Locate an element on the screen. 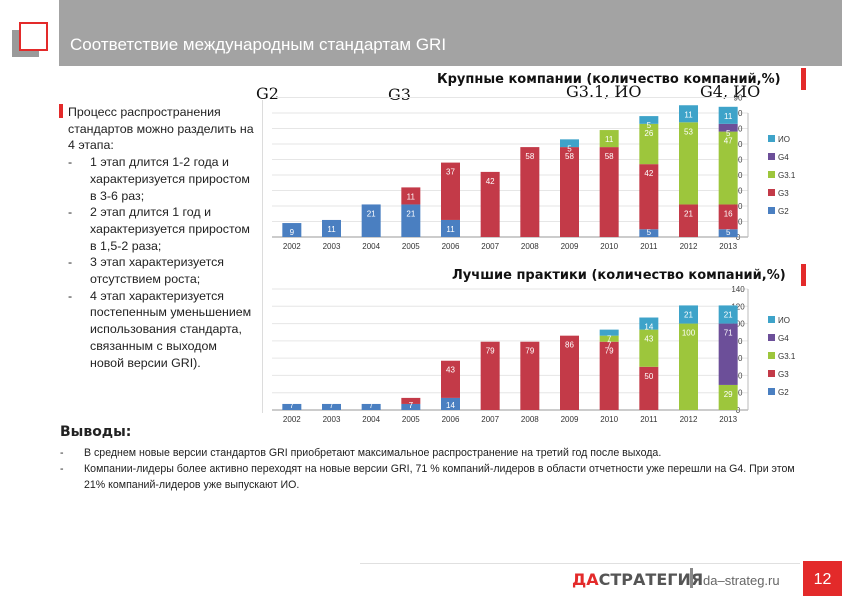  data-label: 79 is located at coordinates (609, 351).